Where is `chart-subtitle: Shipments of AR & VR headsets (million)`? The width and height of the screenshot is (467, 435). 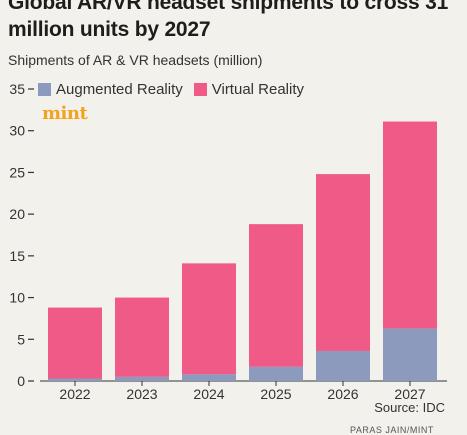 chart-subtitle: Shipments of AR & VR headsets (million) is located at coordinates (135, 60).